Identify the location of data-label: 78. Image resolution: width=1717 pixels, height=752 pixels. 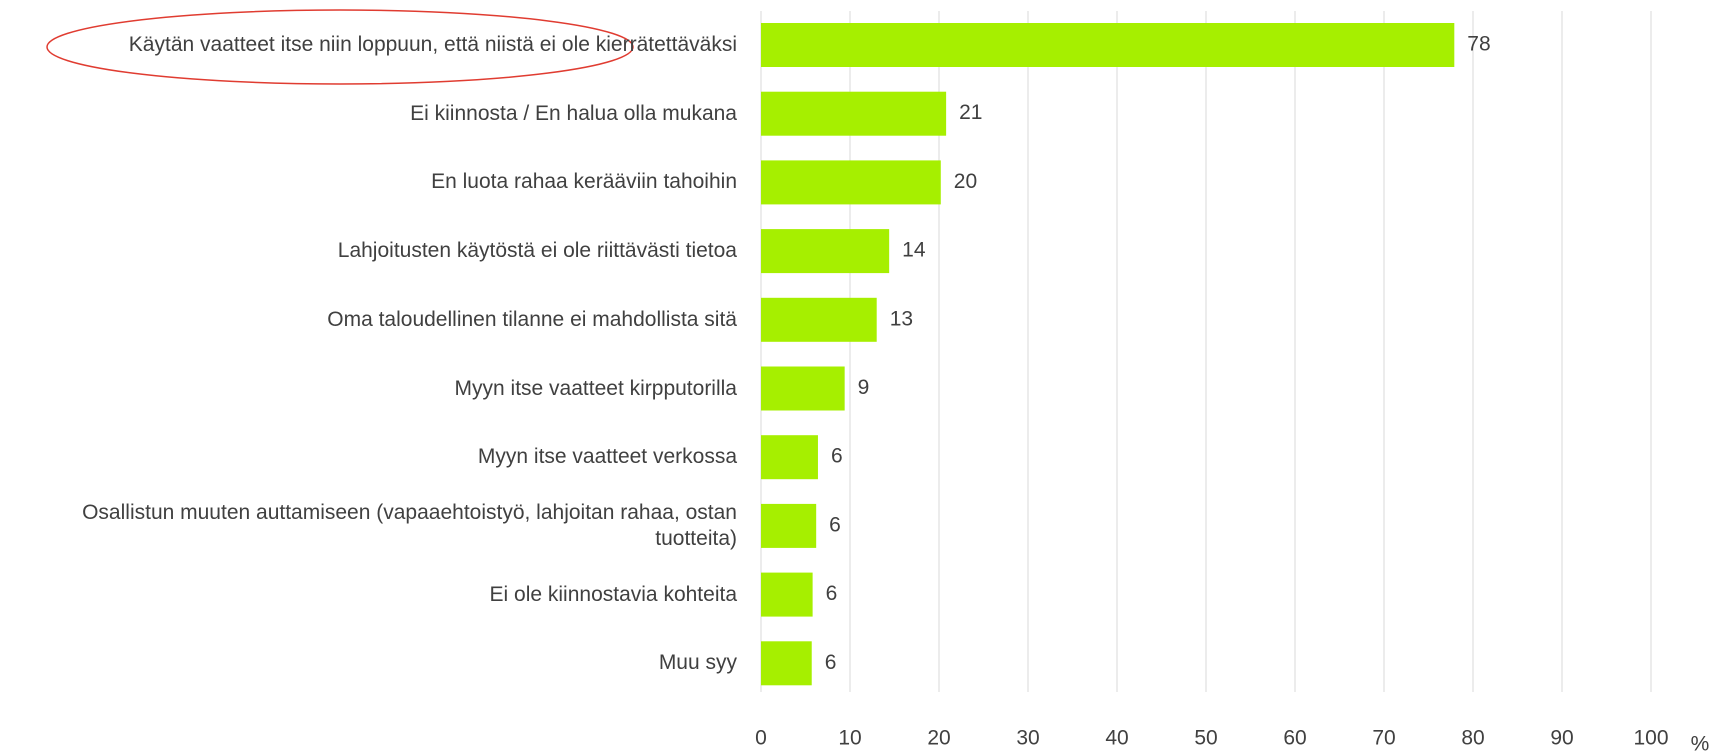
(1478, 44).